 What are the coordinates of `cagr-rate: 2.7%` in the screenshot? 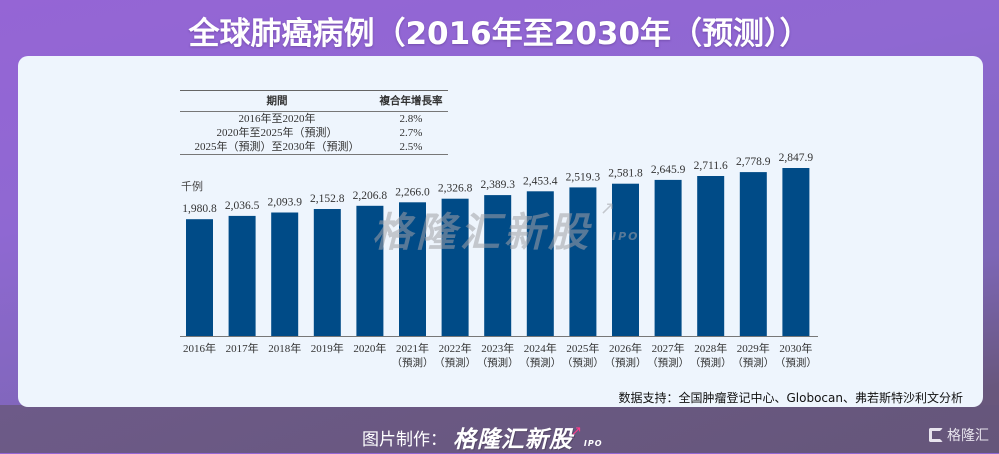 It's located at (411, 133).